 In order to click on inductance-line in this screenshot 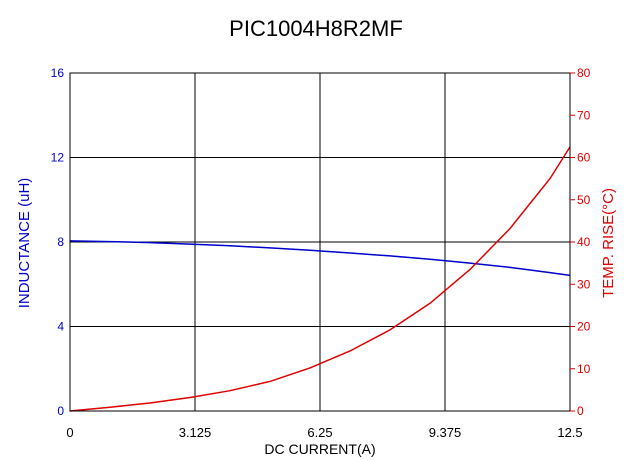, I will do `click(320, 258)`.